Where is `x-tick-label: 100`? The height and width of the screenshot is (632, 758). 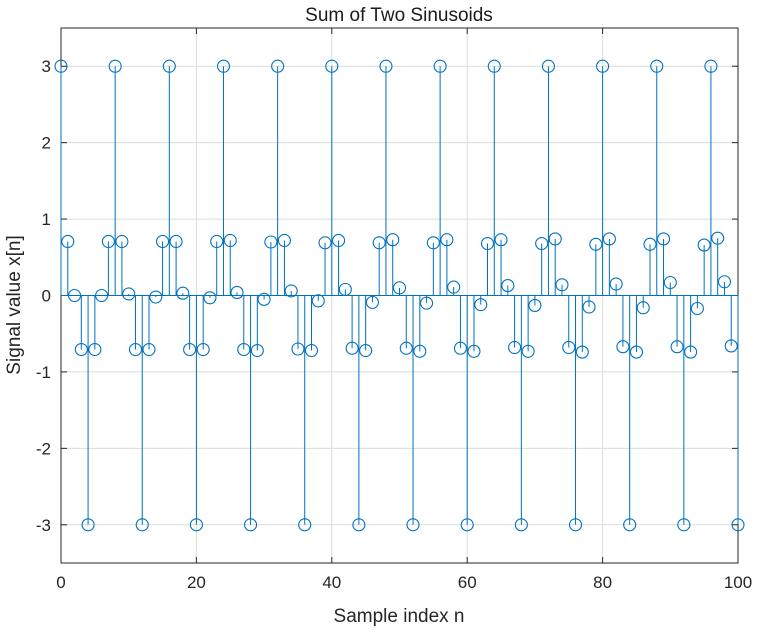
x-tick-label: 100 is located at coordinates (738, 582).